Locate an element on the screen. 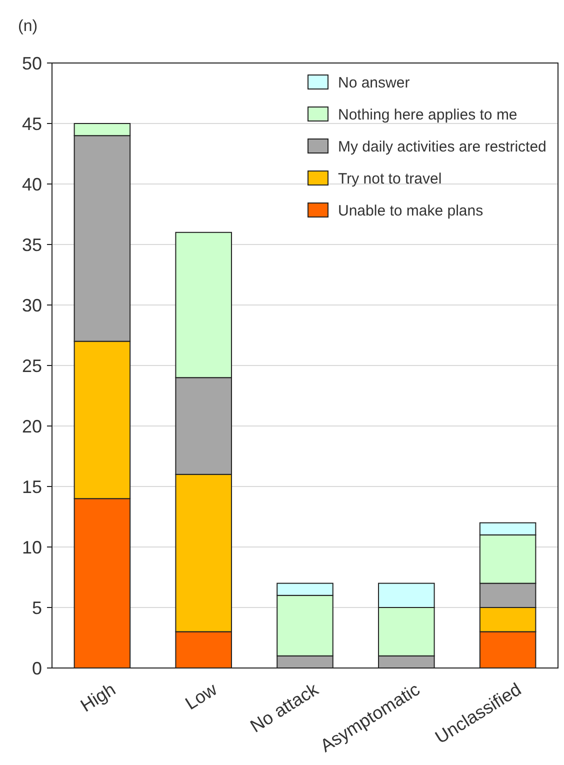 The width and height of the screenshot is (564, 765). y-tick-label: 50 is located at coordinates (32, 63).